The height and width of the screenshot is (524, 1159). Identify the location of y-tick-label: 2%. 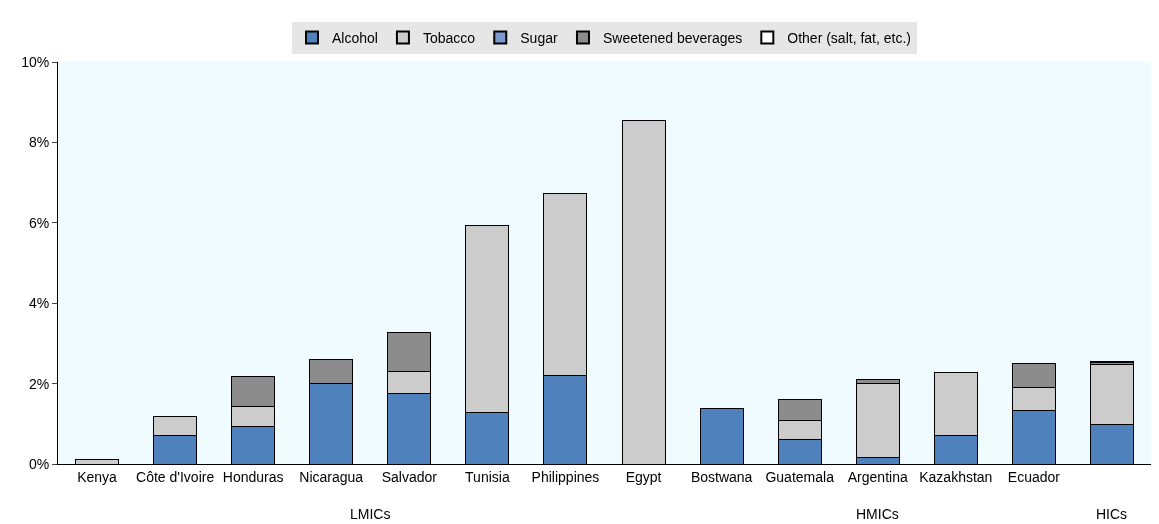
(39, 383).